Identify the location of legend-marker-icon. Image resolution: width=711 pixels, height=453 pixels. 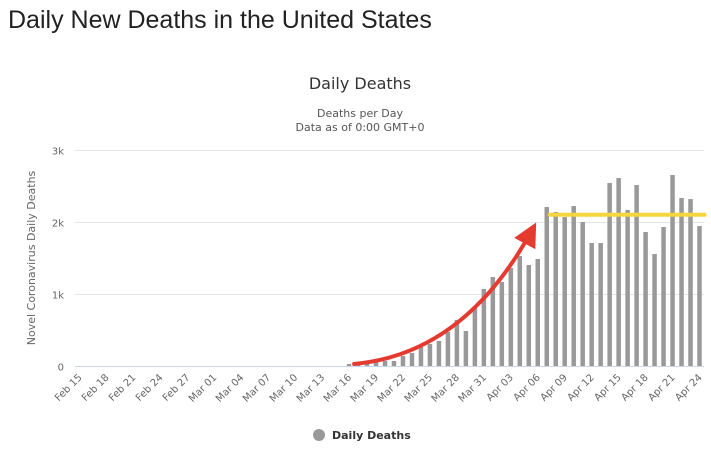
(319, 435).